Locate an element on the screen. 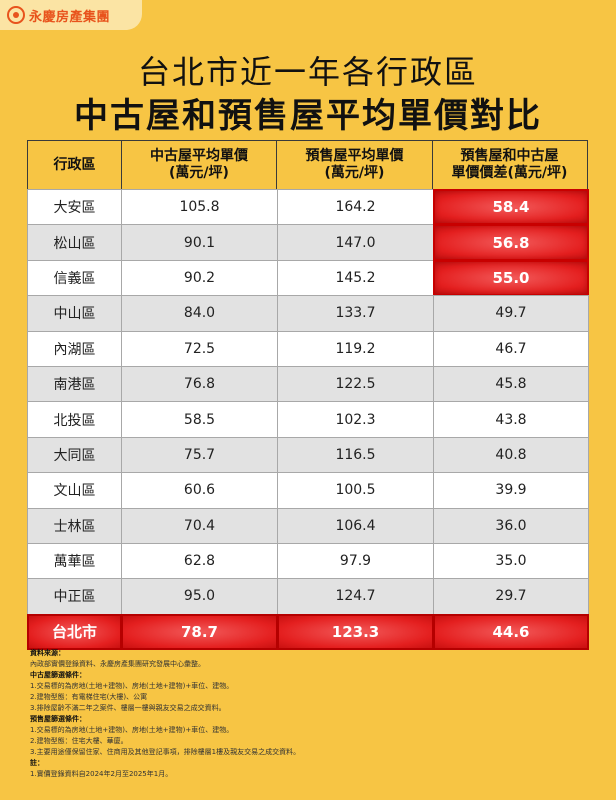  resale-price-cell: 72.5 is located at coordinates (199, 348).